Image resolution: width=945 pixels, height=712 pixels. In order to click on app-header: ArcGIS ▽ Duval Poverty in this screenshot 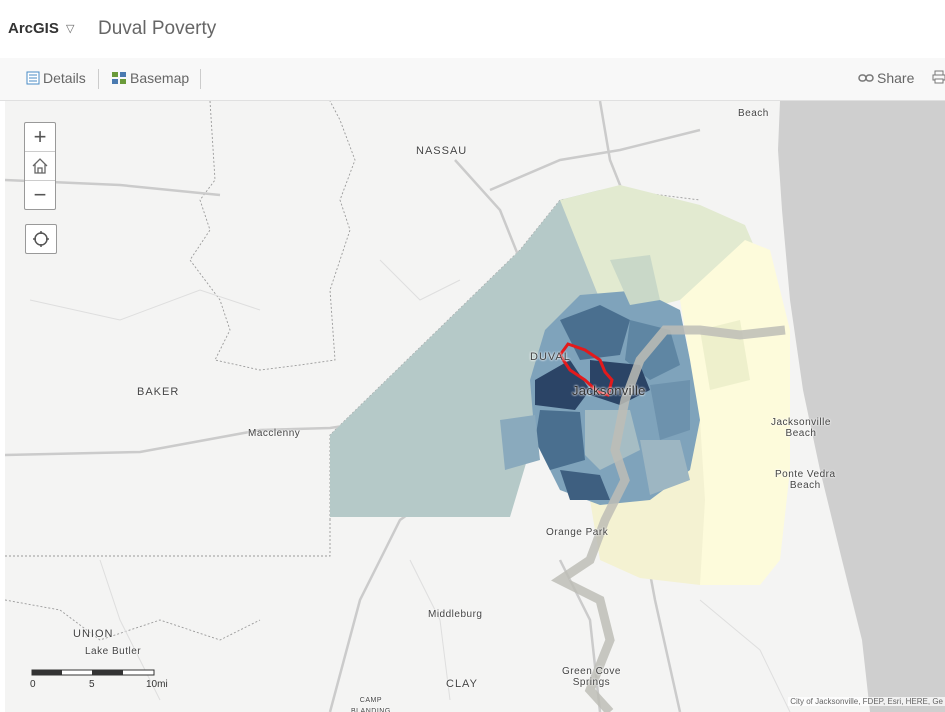, I will do `click(472, 29)`.